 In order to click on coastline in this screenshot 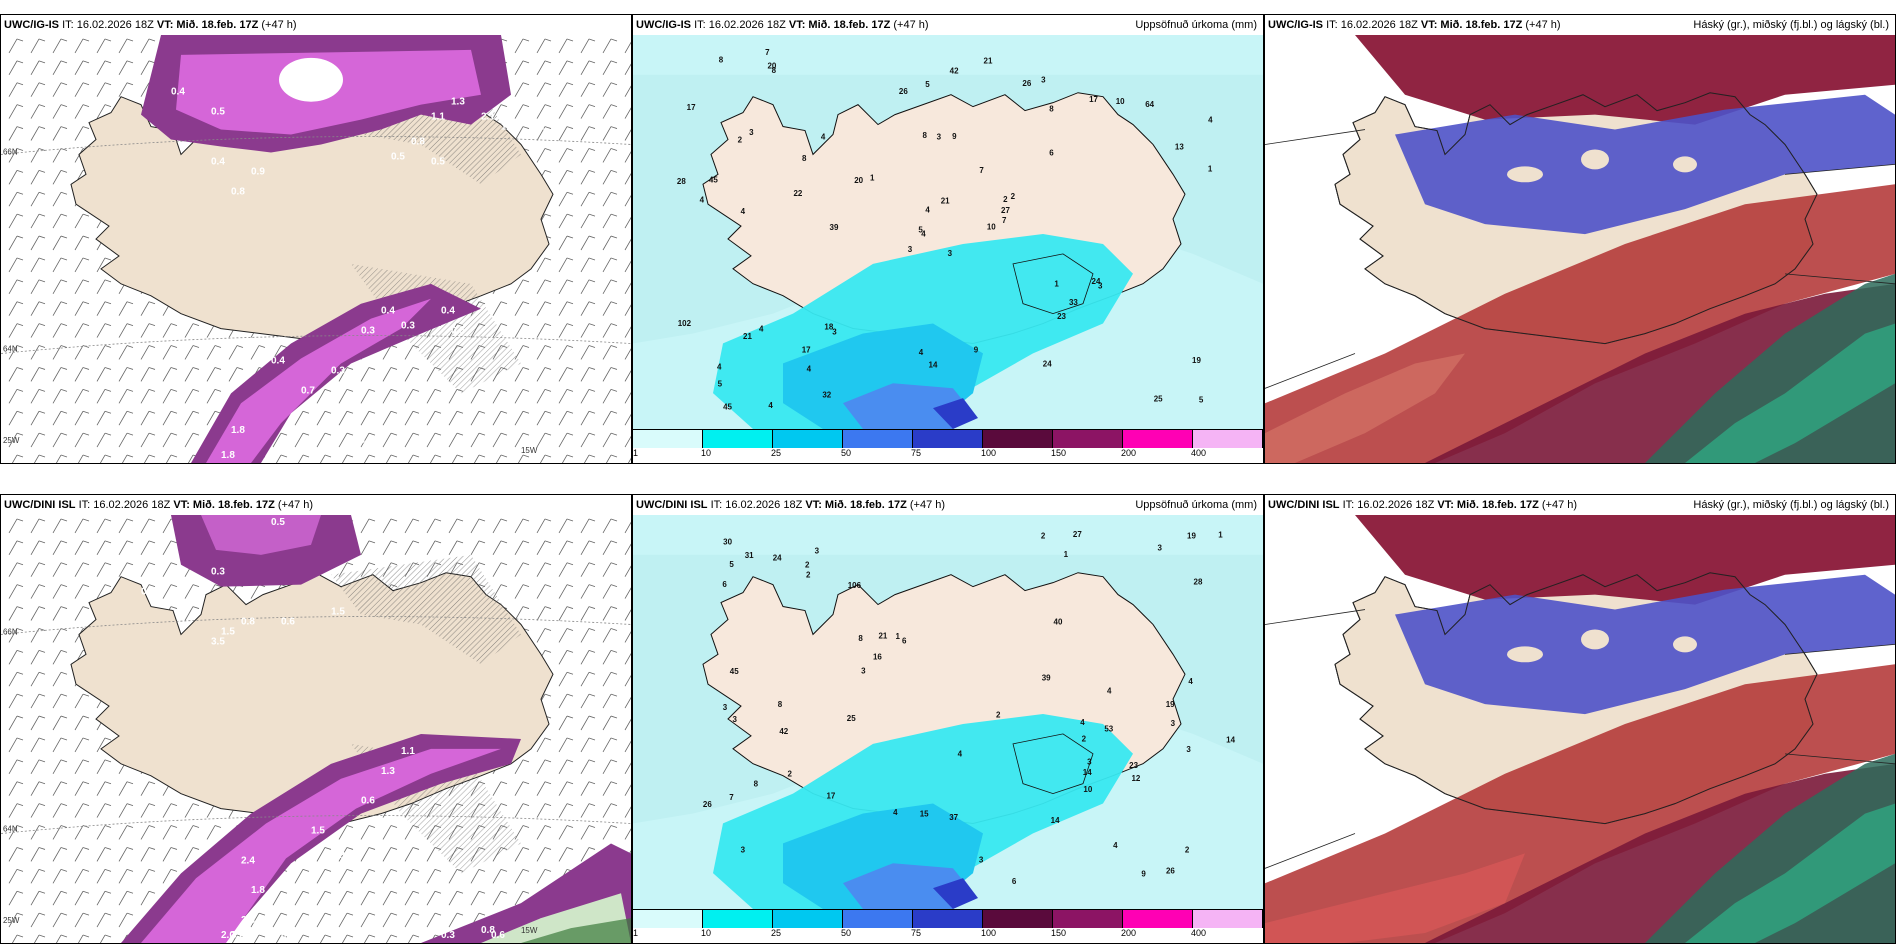, I will do `click(1576, 218)`.